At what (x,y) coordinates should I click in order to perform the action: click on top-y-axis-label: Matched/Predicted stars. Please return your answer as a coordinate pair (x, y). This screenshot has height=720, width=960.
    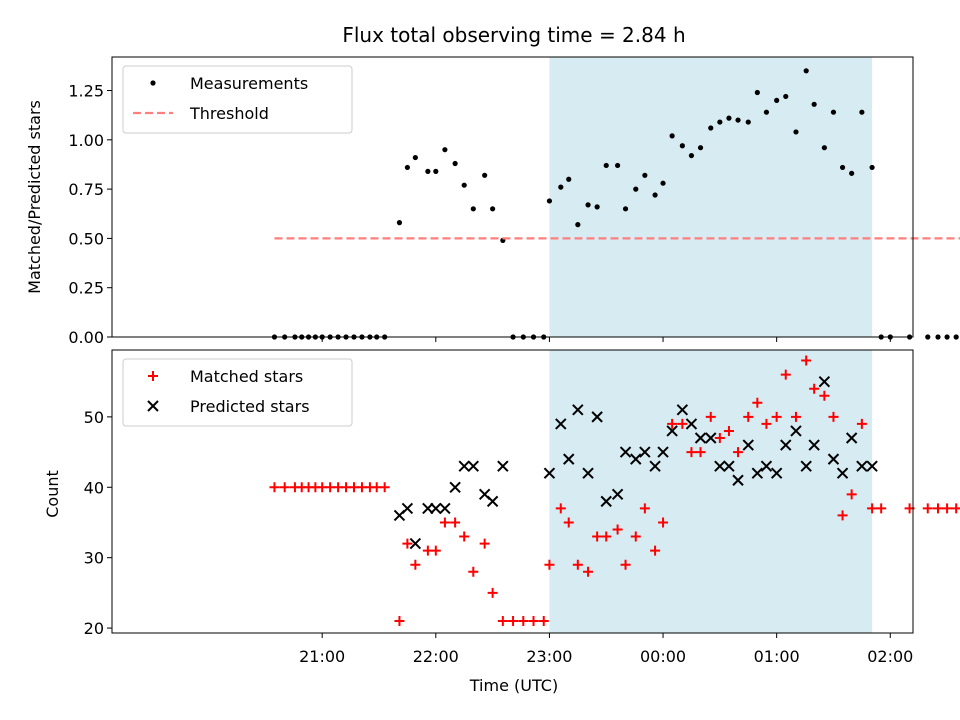
    Looking at the image, I should click on (34, 197).